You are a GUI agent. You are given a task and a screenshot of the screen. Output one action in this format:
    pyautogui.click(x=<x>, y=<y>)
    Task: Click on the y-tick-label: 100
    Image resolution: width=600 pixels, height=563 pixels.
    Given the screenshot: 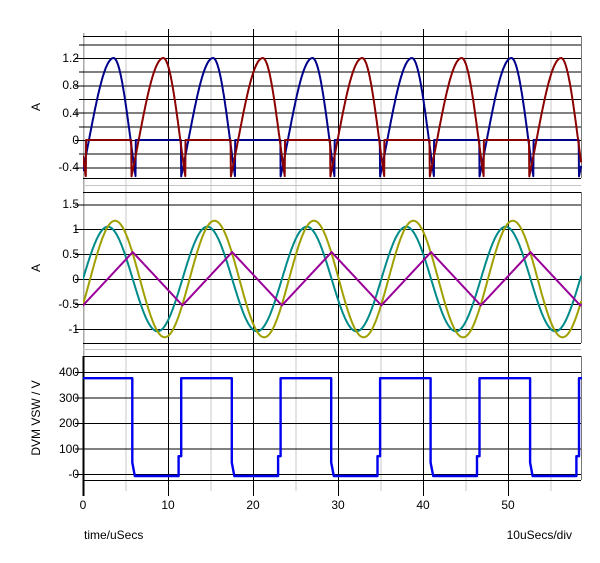 What is the action you would take?
    pyautogui.click(x=68, y=448)
    